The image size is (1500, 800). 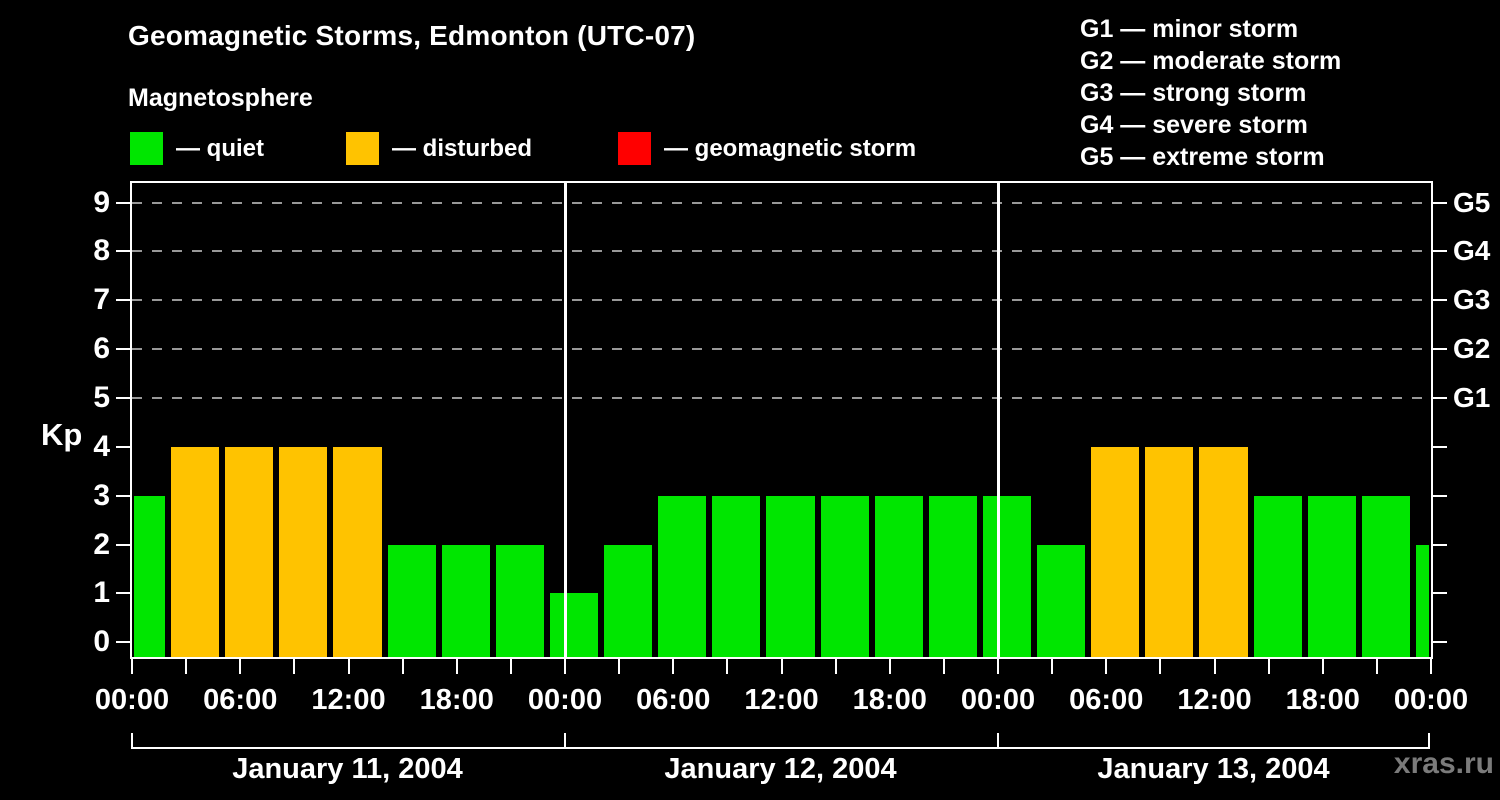 What do you see at coordinates (790, 148) in the screenshot?
I see `legend-label-storm: — geomagnetic storm` at bounding box center [790, 148].